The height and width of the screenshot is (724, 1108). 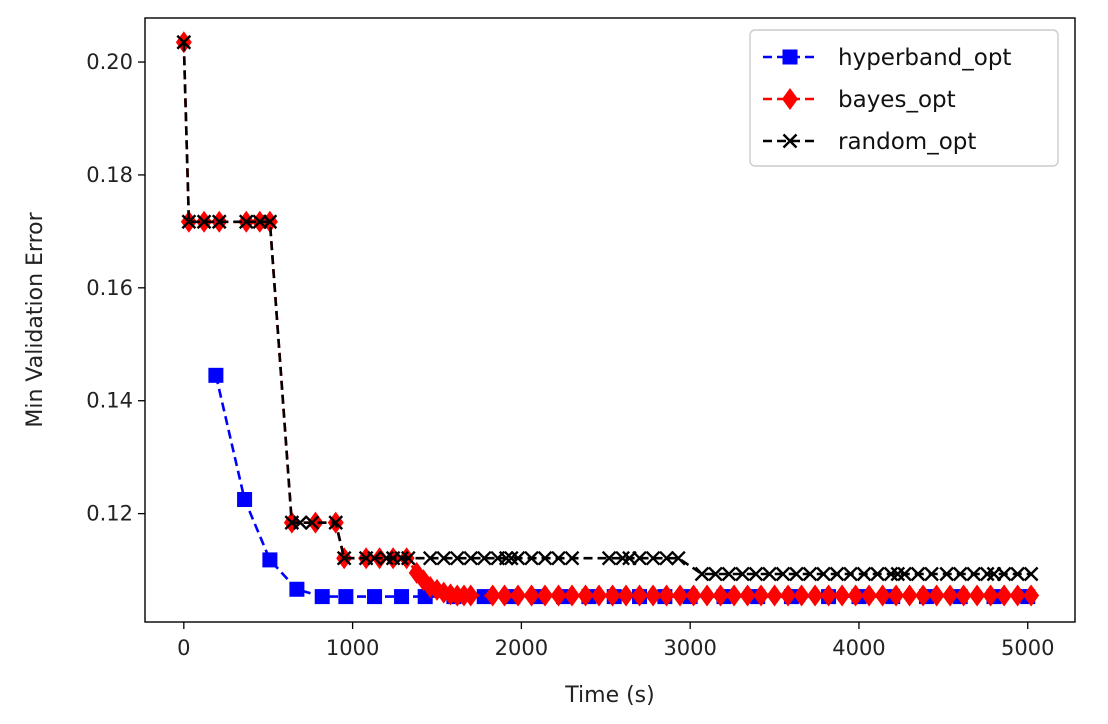 I want to click on legend-items: hyperband_opt bayes_opt random_opt, so click(x=887, y=100).